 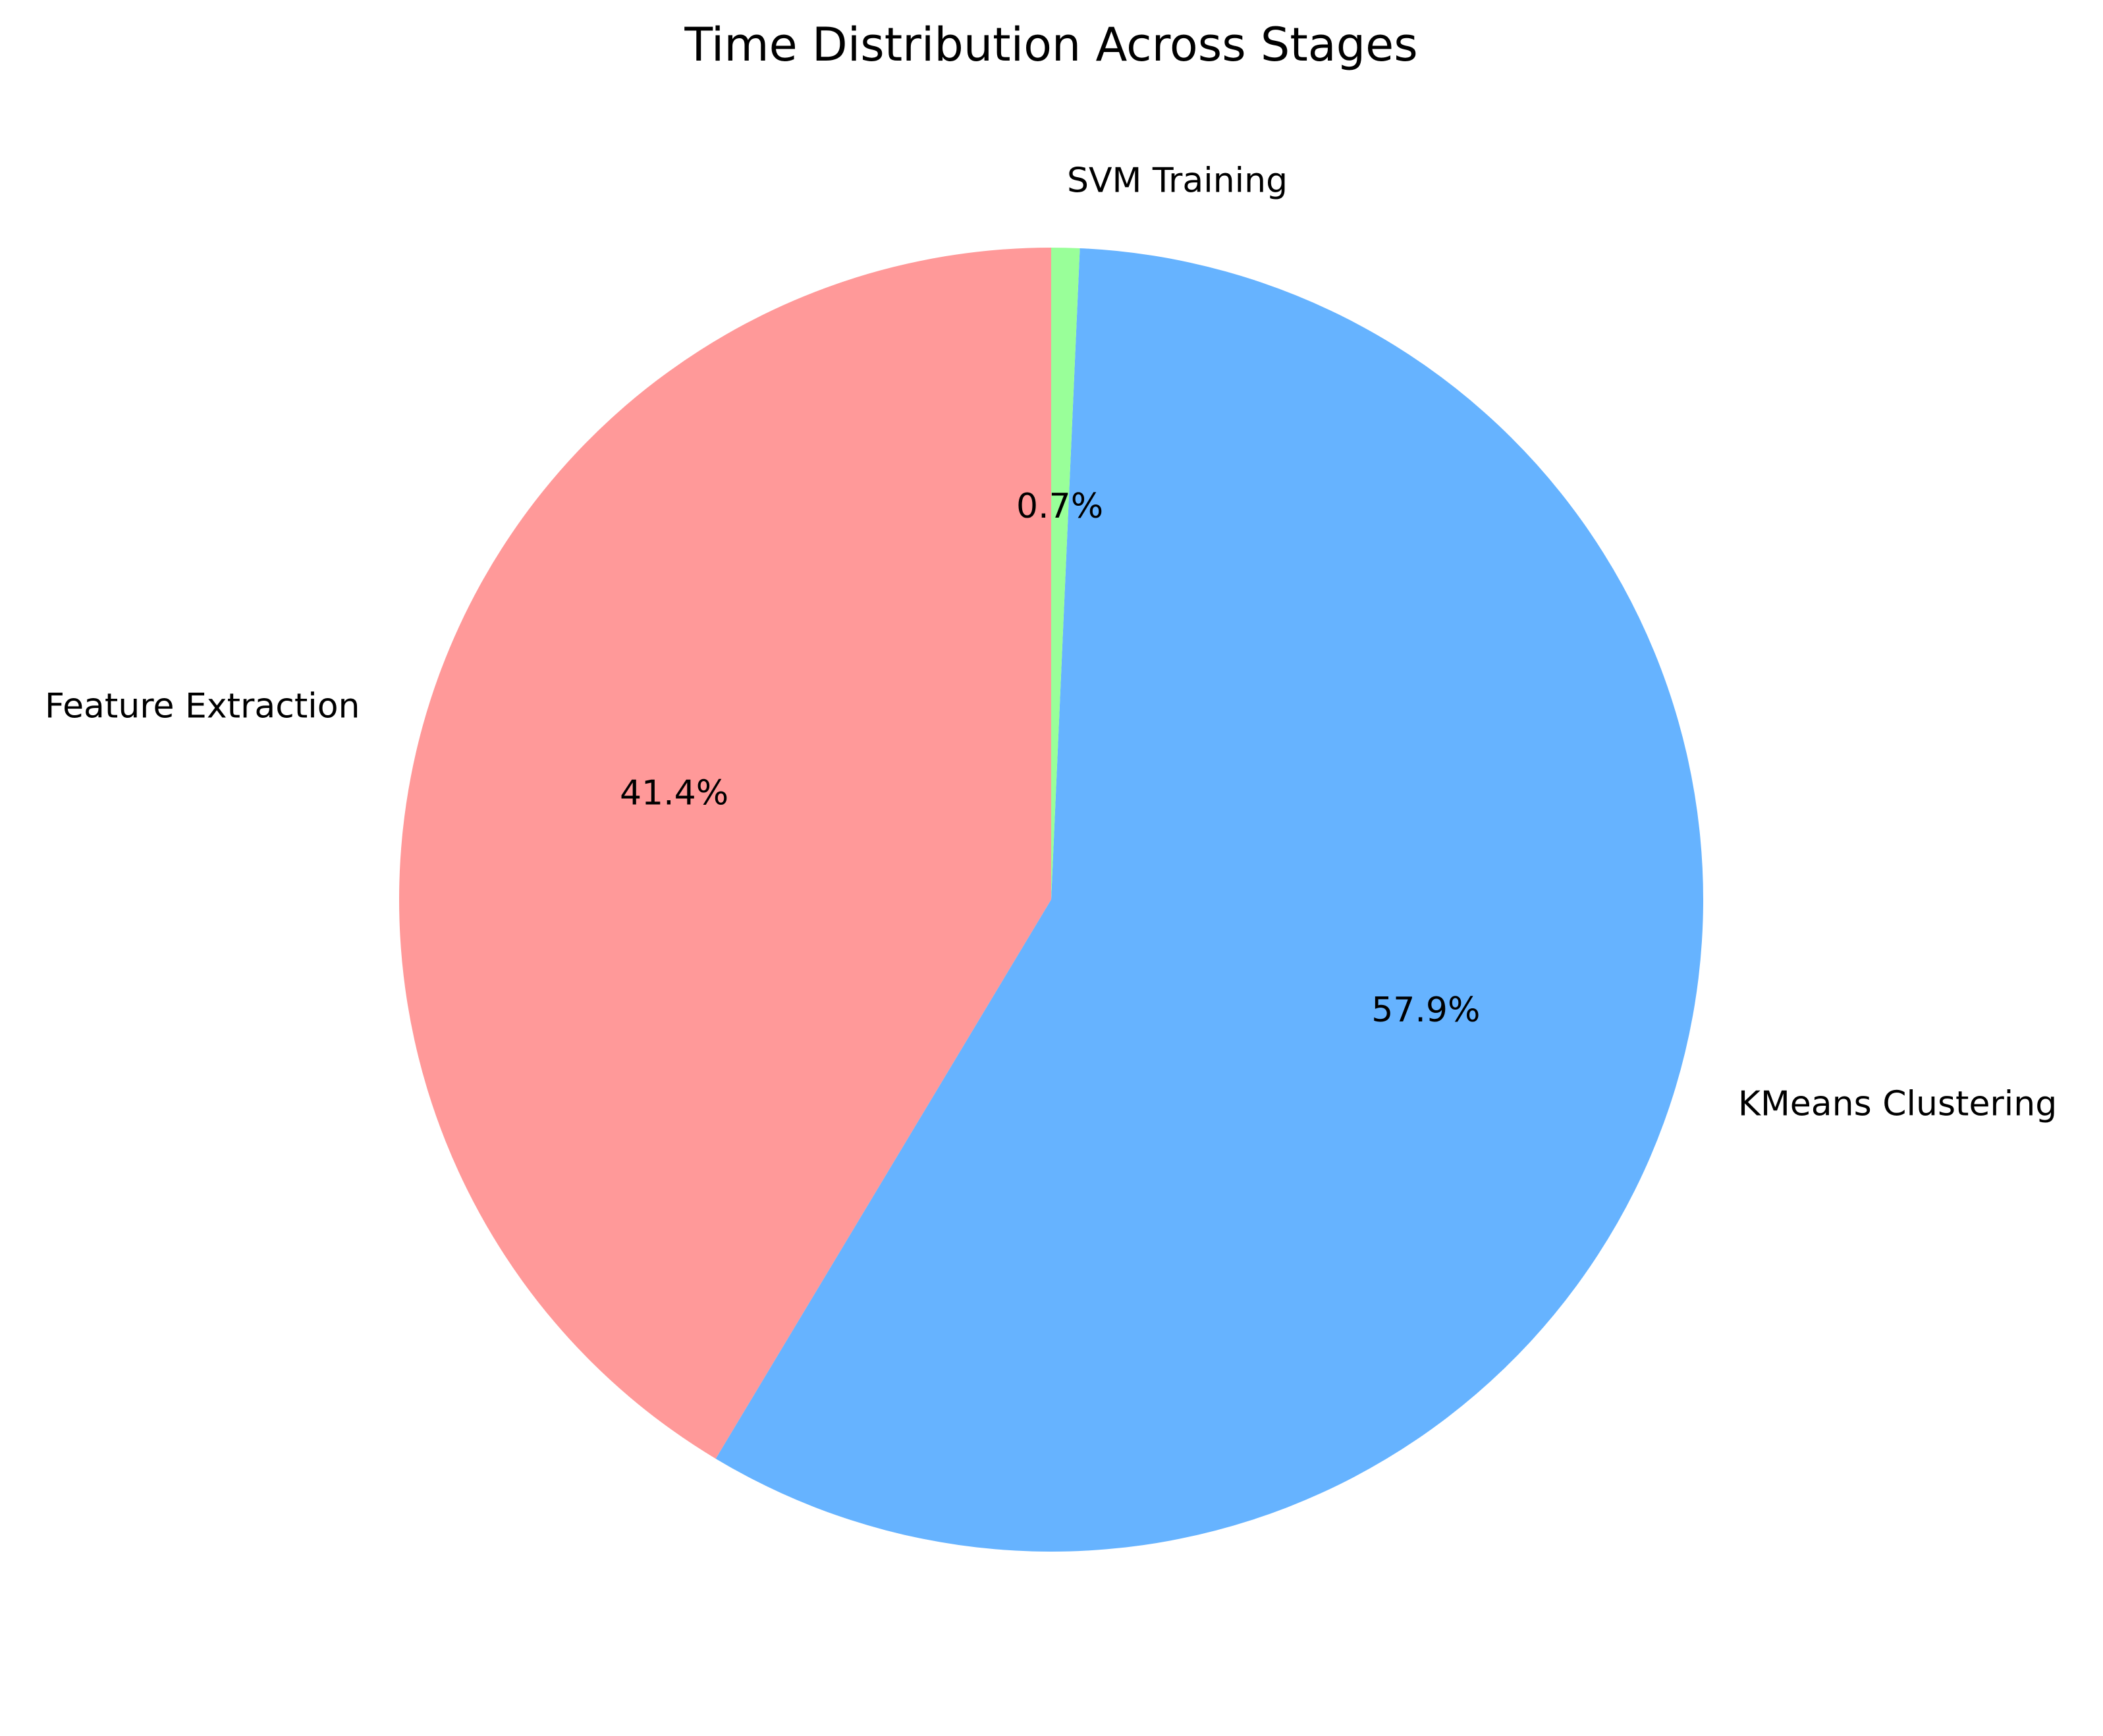 I want to click on slice-label-kmeans-clustering: KMeans Clustering, so click(x=1898, y=1104).